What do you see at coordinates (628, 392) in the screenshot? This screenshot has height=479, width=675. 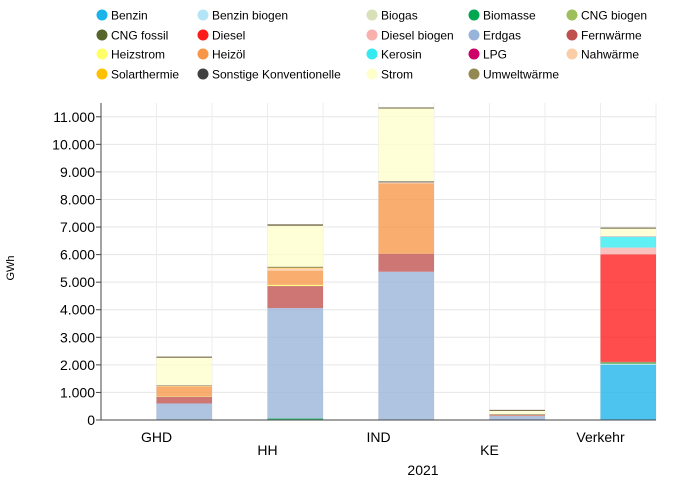 I see `bar-segment-benzin` at bounding box center [628, 392].